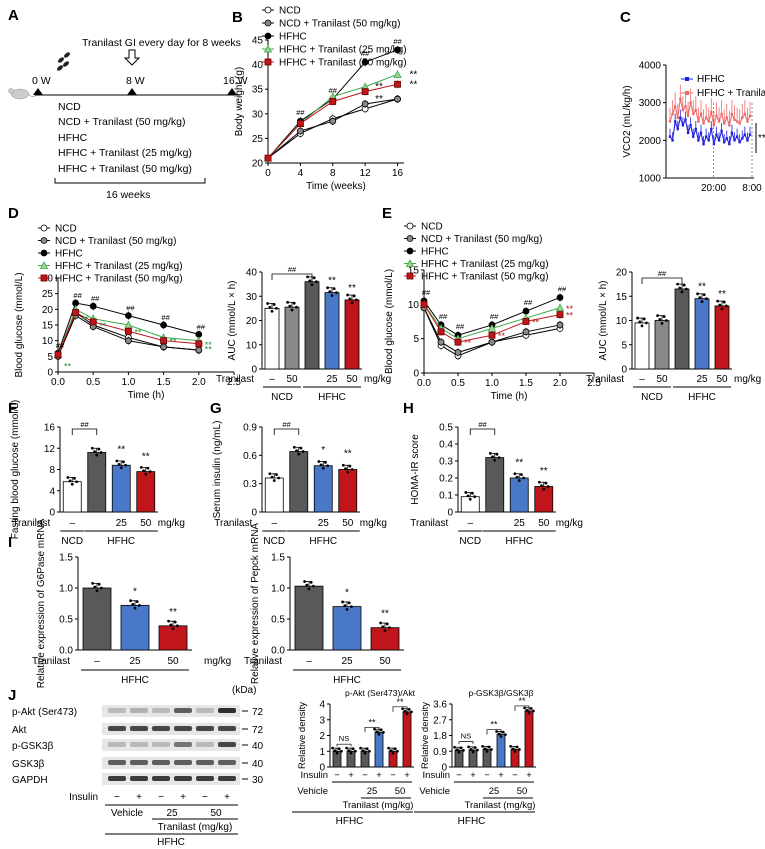  What do you see at coordinates (52, 491) in the screenshot?
I see `y-tick-label: 4` at bounding box center [52, 491].